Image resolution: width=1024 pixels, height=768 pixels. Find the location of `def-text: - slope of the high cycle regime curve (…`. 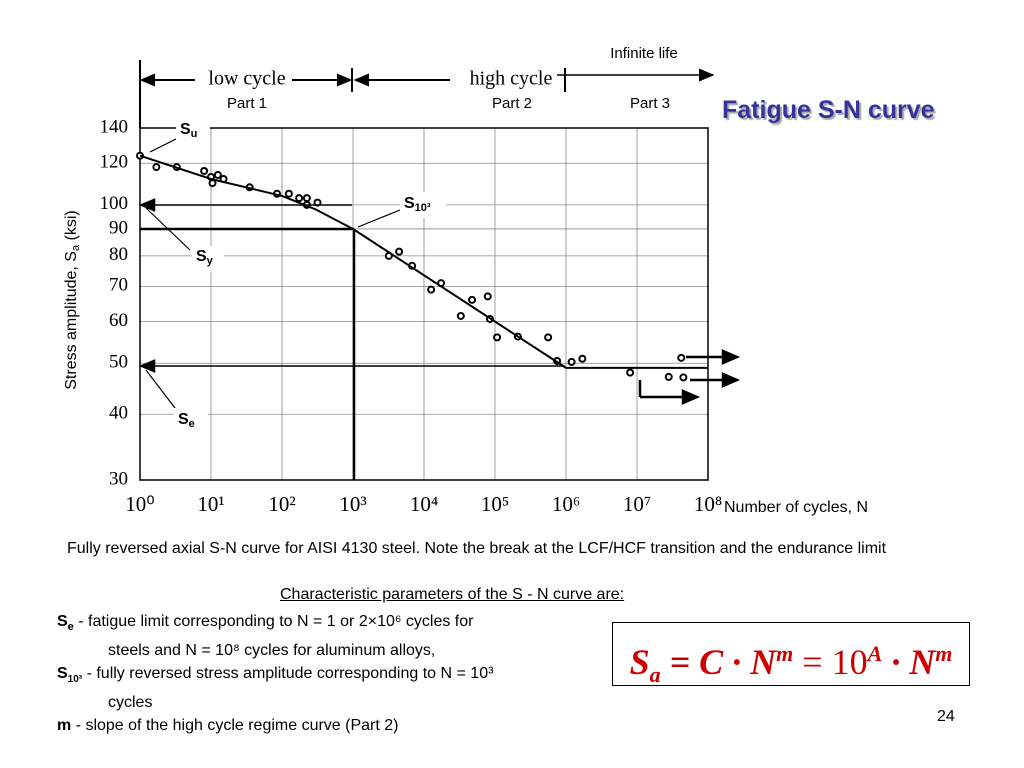

def-text: - slope of the high cycle regime curve (… is located at coordinates (235, 726).